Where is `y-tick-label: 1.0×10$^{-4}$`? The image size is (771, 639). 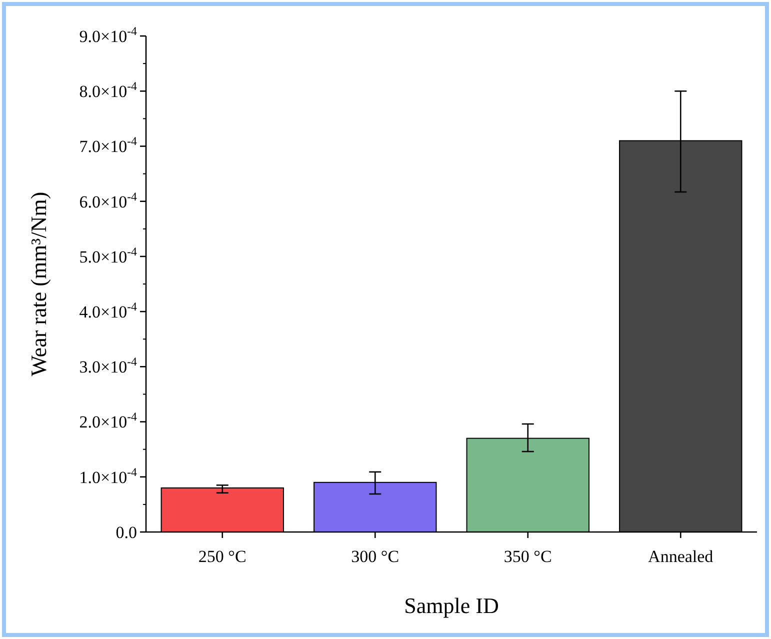
y-tick-label: 1.0×10$^{-4}$ is located at coordinates (108, 475).